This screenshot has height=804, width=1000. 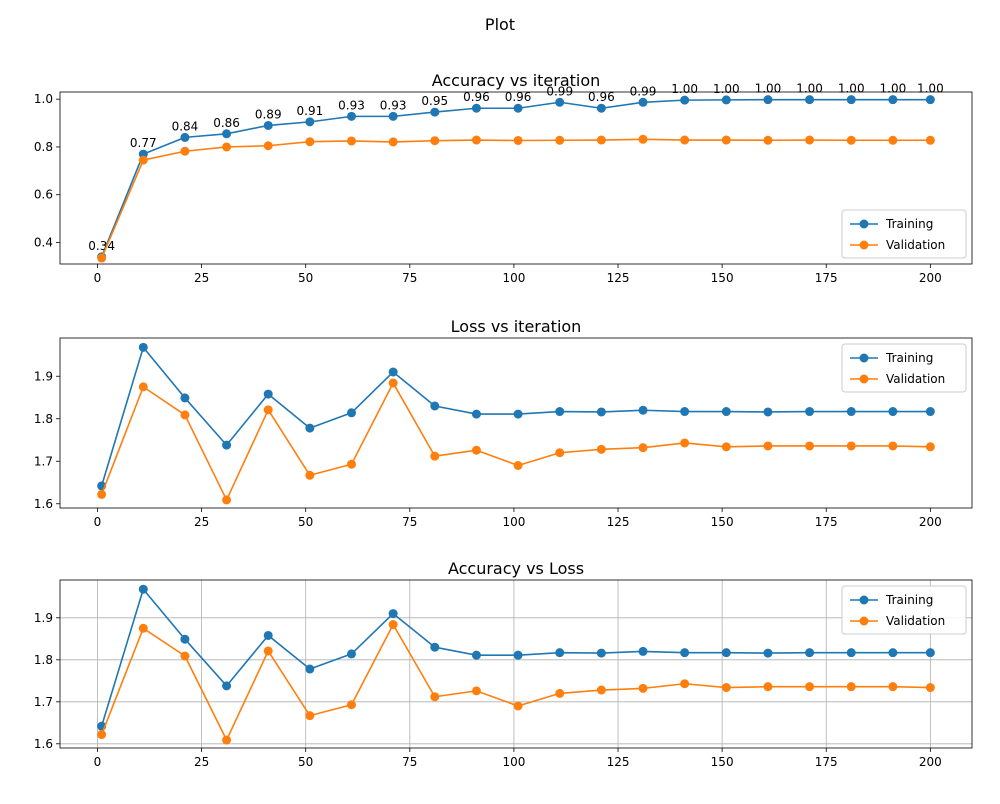 What do you see at coordinates (268, 114) in the screenshot?
I see `data-label: 0.89` at bounding box center [268, 114].